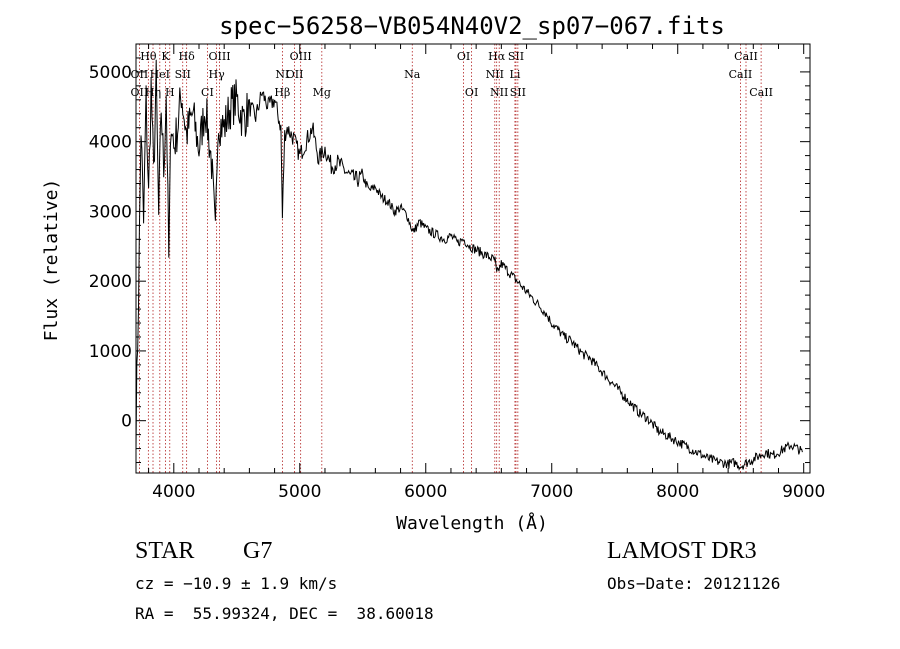  What do you see at coordinates (110, 282) in the screenshot?
I see `y-tick-label: 2000` at bounding box center [110, 282].